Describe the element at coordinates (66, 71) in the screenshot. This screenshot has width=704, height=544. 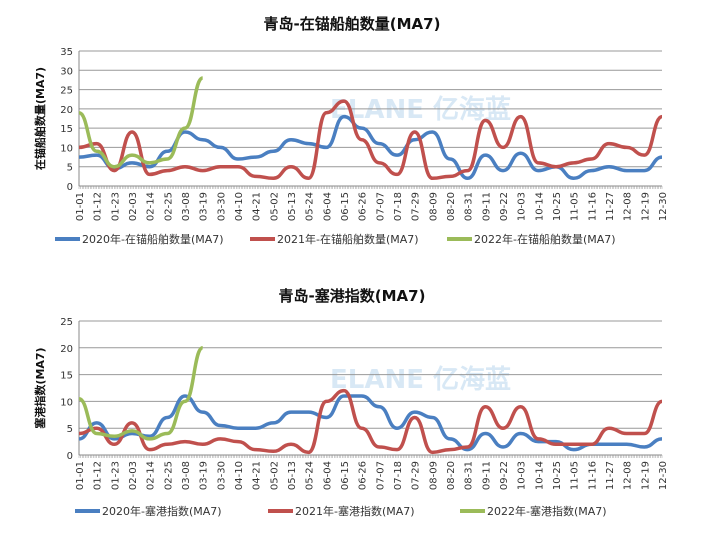
I see `y-tick-label: 30` at that location.